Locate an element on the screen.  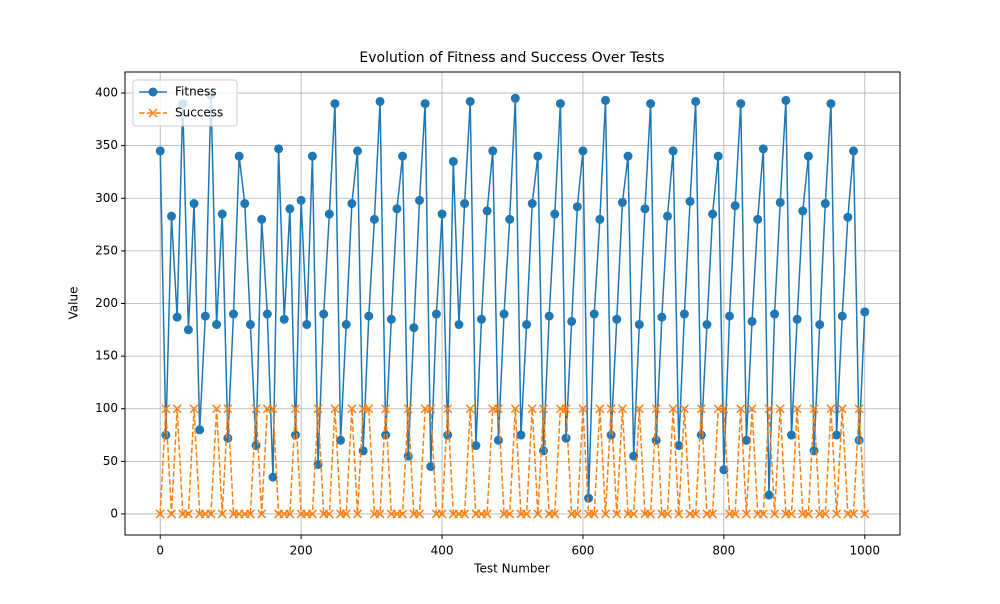
y-tick-label: 400 is located at coordinates (106, 93).